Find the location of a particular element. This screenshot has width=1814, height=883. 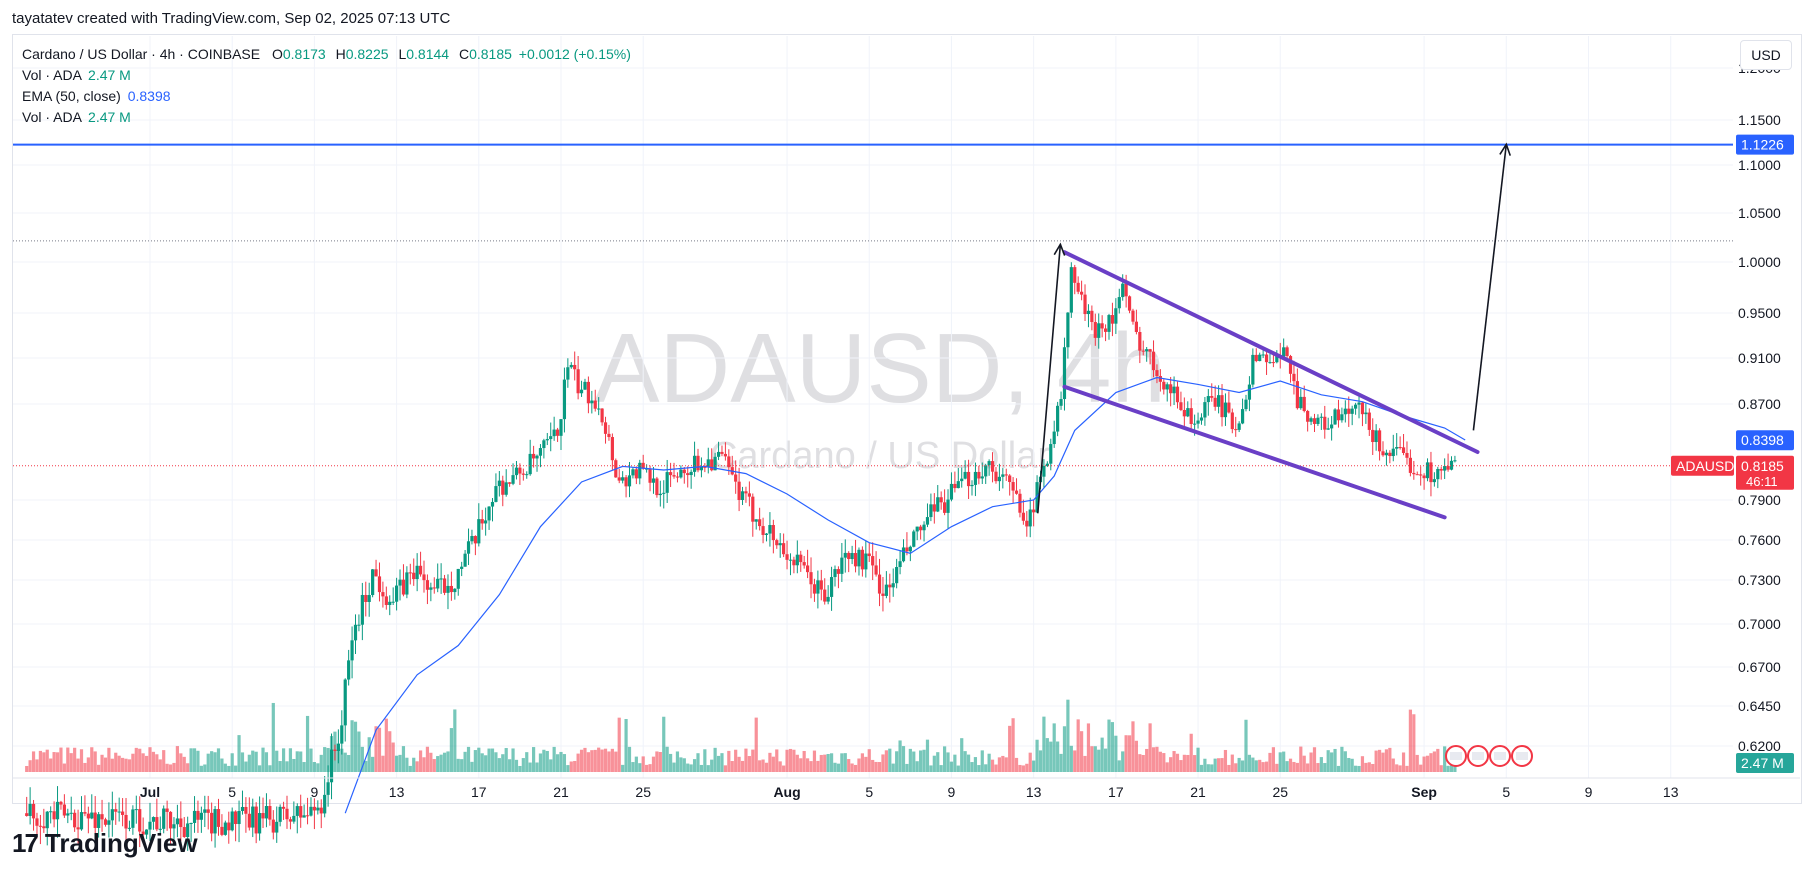

legend-symbol: Cardano / US Dollar · 4h · COINBASE is located at coordinates (141, 54).